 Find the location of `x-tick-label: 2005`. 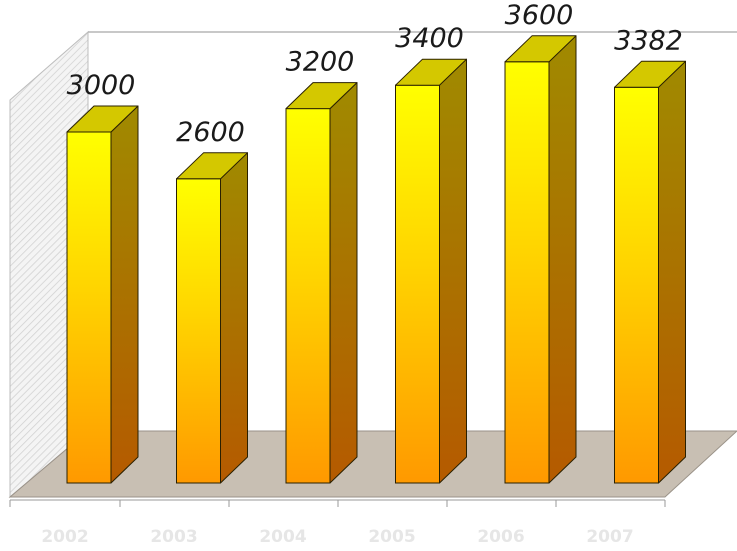

x-tick-label: 2005 is located at coordinates (391, 537).